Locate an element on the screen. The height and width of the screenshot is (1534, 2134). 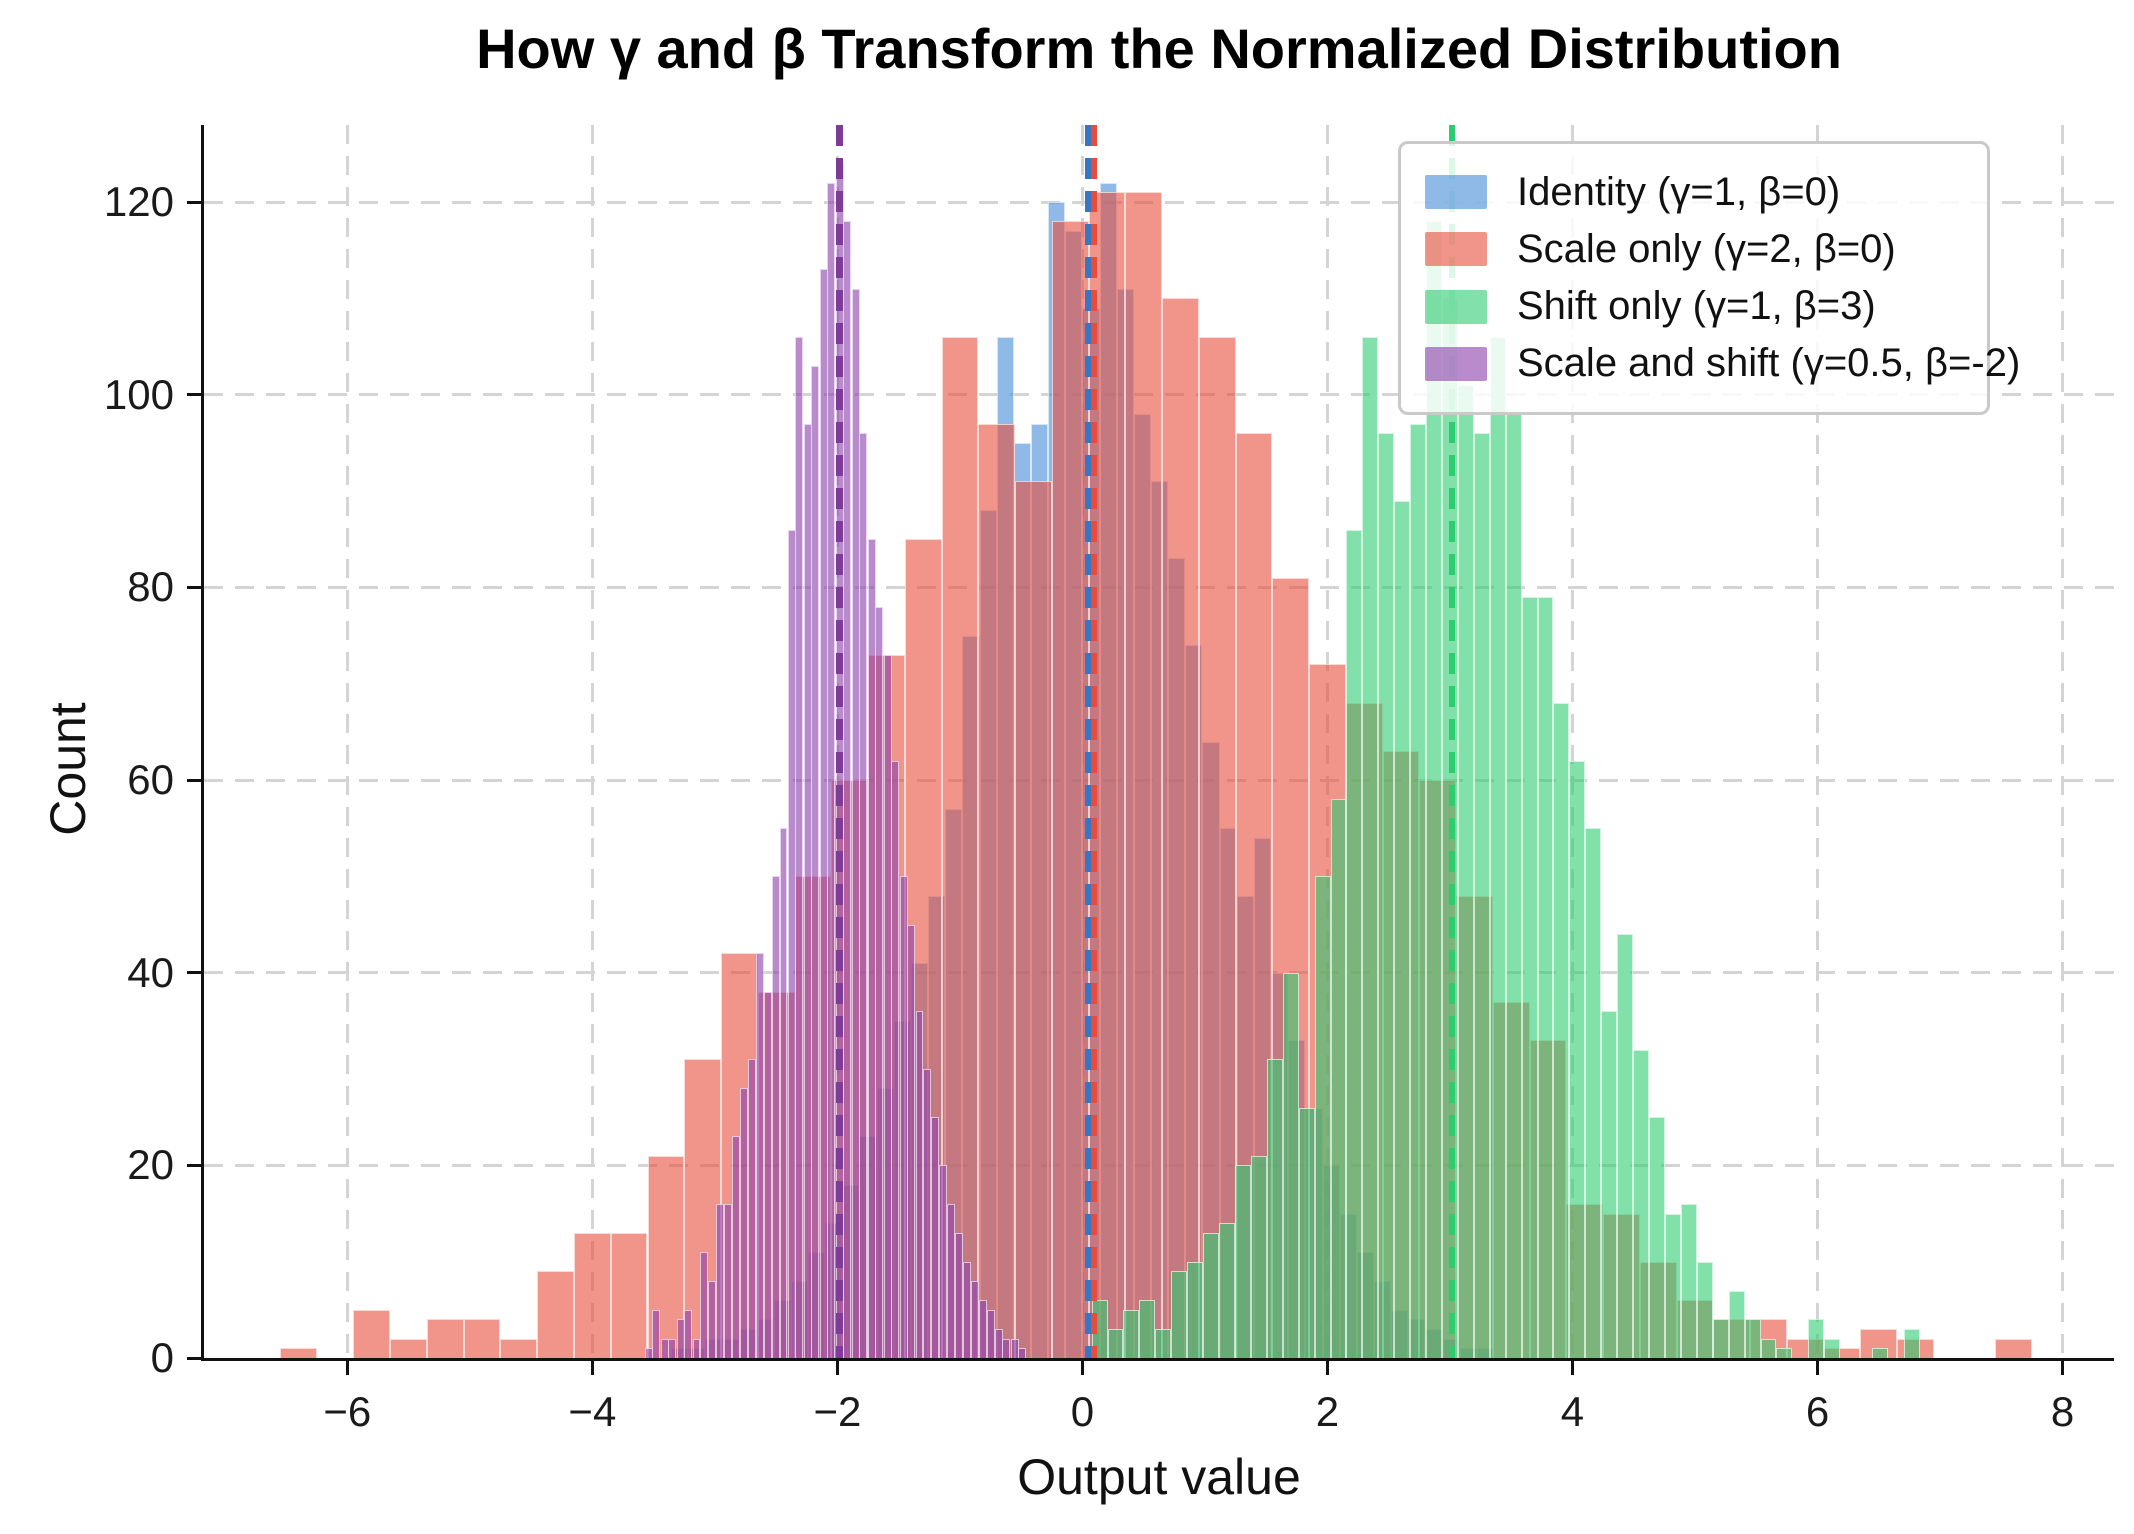
legend-swatch-shift-only is located at coordinates (1456, 306).